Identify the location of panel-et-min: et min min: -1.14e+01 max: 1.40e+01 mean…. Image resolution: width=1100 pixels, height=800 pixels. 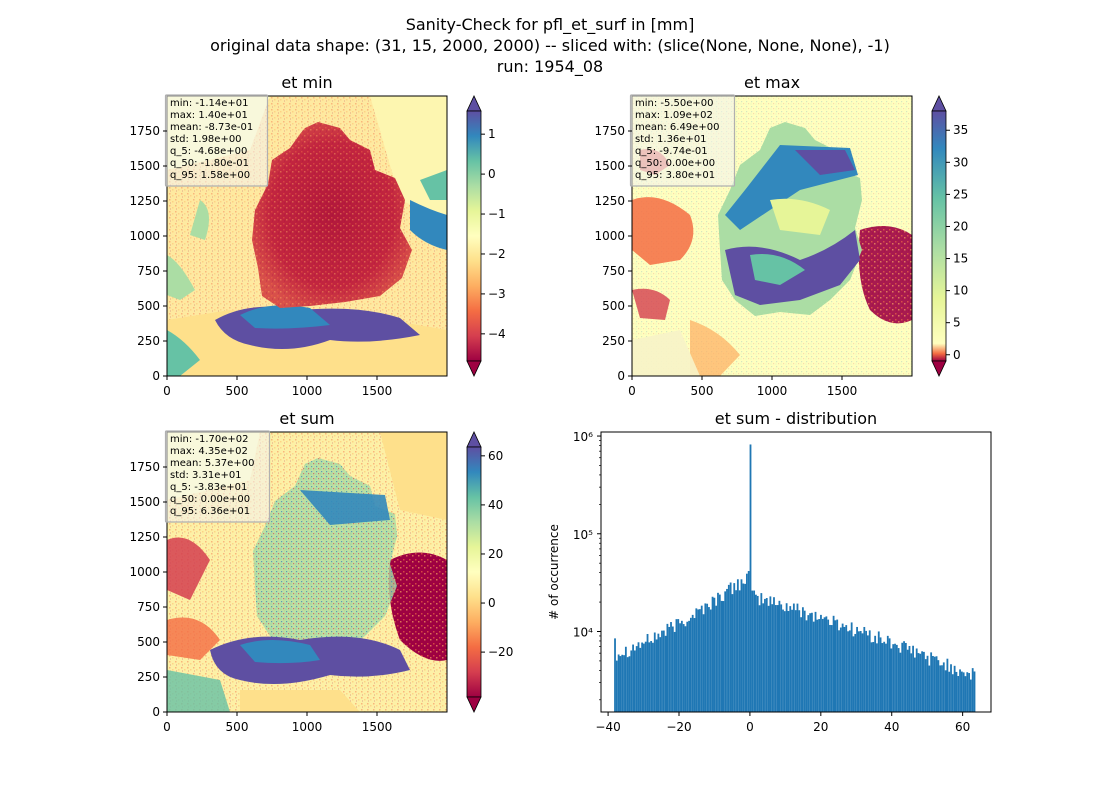
(317, 235).